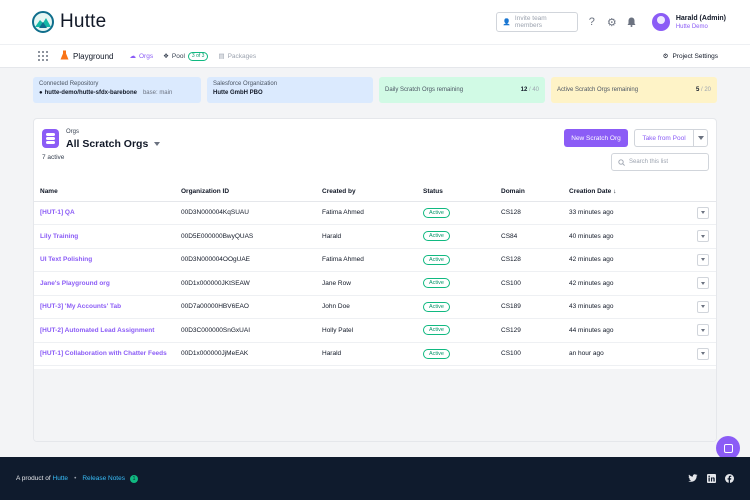  What do you see at coordinates (90, 93) in the screenshot?
I see `repo-value: hutte-demo/hutte-sfdx-barebone` at bounding box center [90, 93].